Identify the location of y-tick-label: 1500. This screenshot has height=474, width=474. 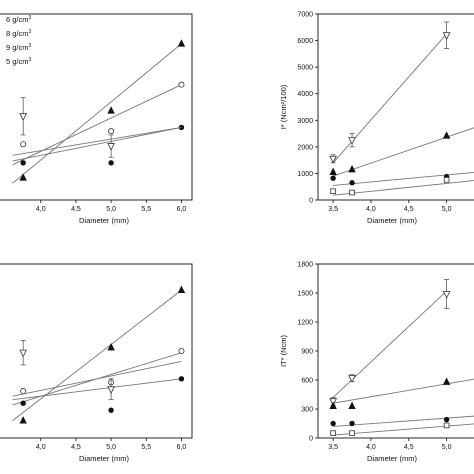
(305, 294).